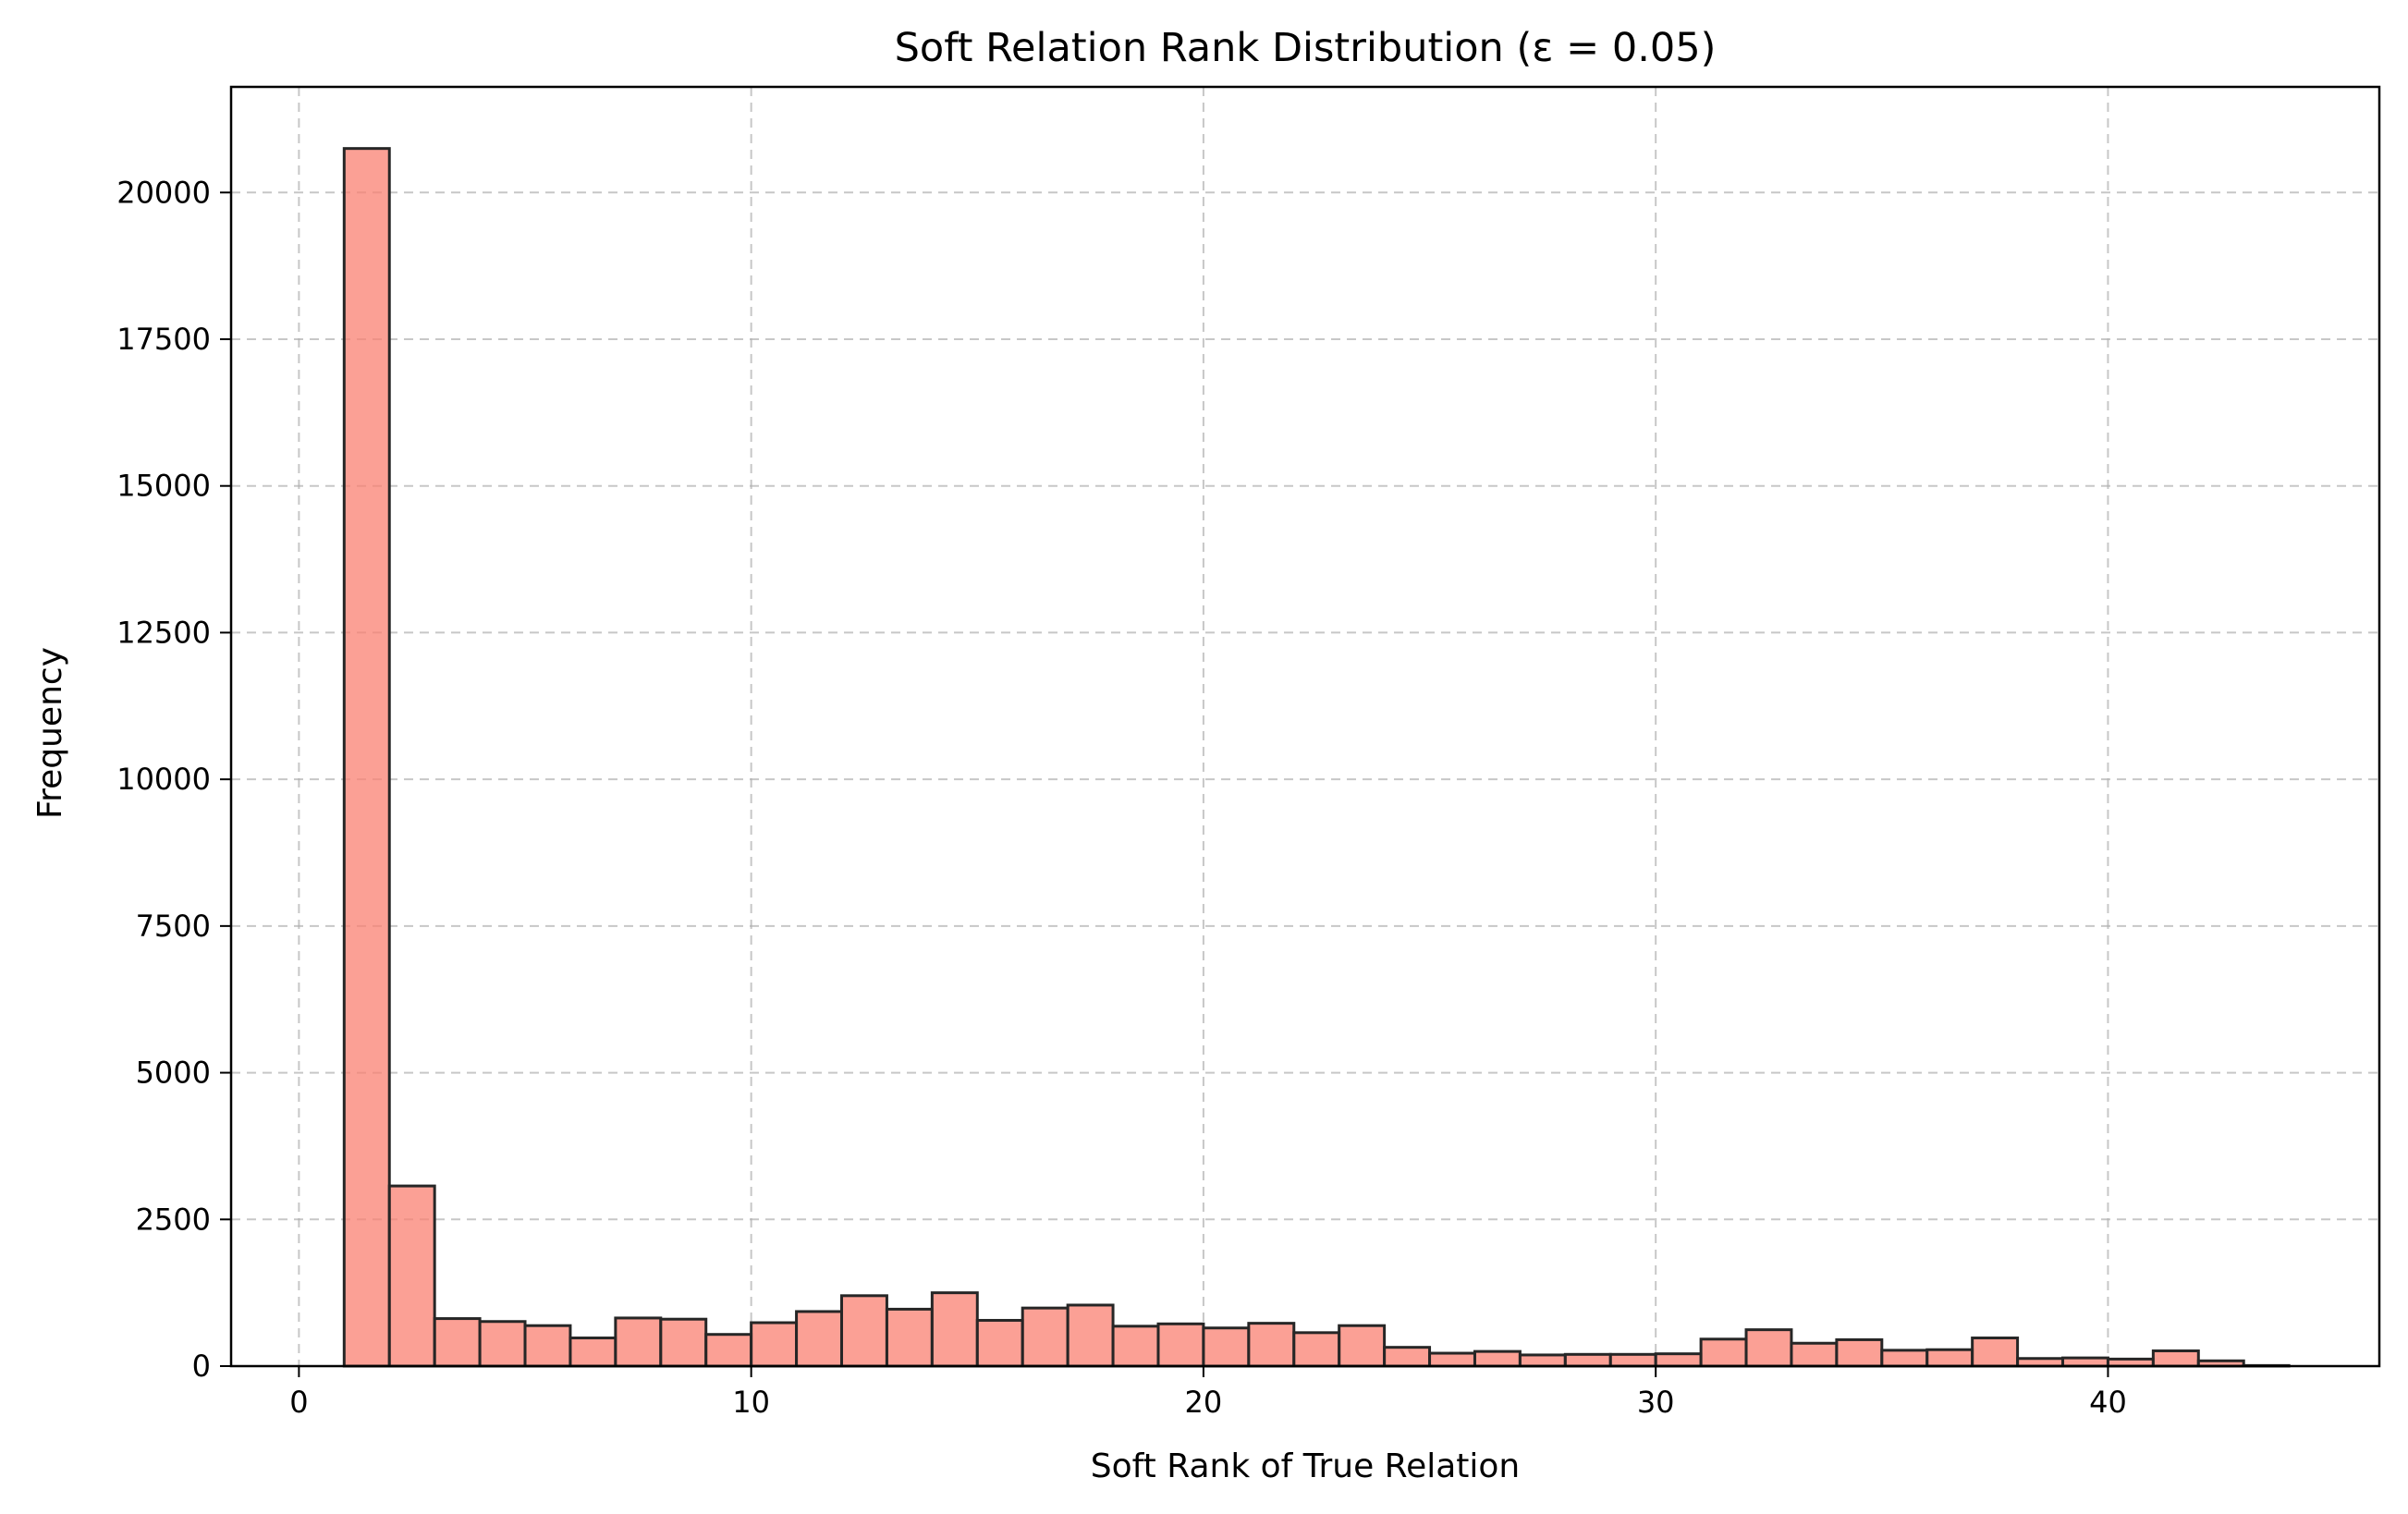 The image size is (2408, 1514). What do you see at coordinates (163, 779) in the screenshot?
I see `y-tick-label: 10000` at bounding box center [163, 779].